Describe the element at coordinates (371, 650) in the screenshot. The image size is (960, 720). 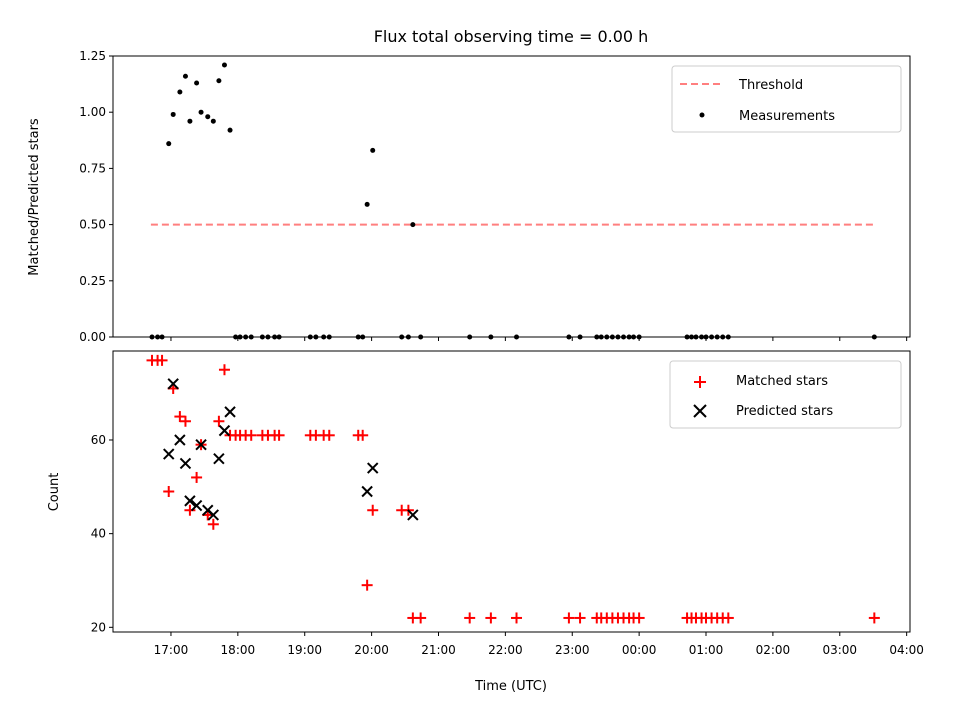
I see `x-tick-label: 20:00` at that location.